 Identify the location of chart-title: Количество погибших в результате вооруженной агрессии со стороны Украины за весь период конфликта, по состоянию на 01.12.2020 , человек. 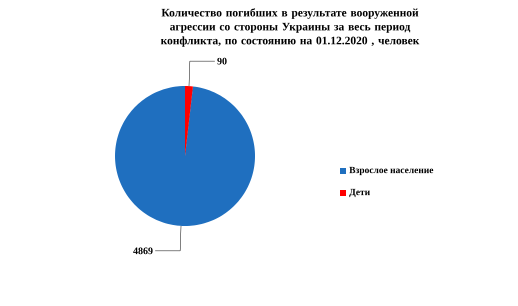
(290, 27).